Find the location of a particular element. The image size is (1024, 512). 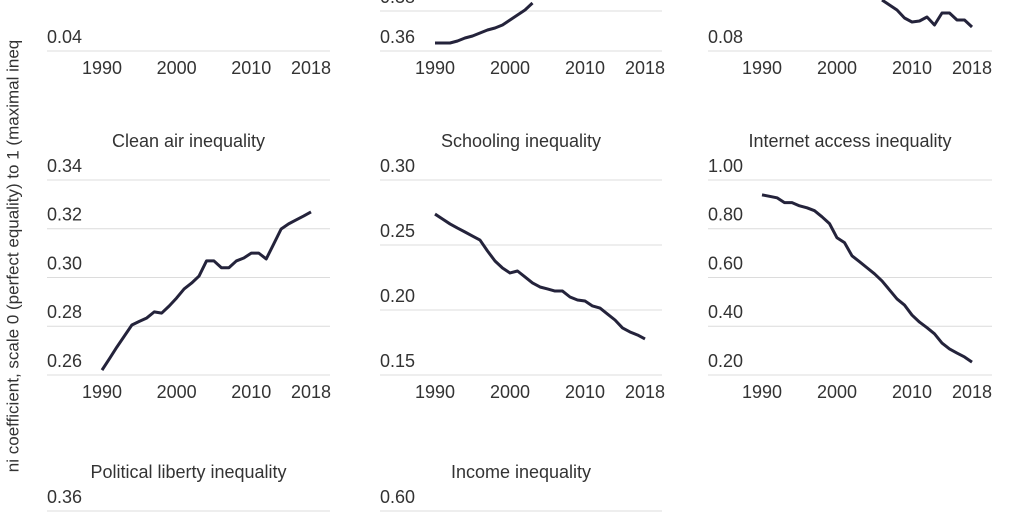

y-tick-label: 0.25 is located at coordinates (397, 231).